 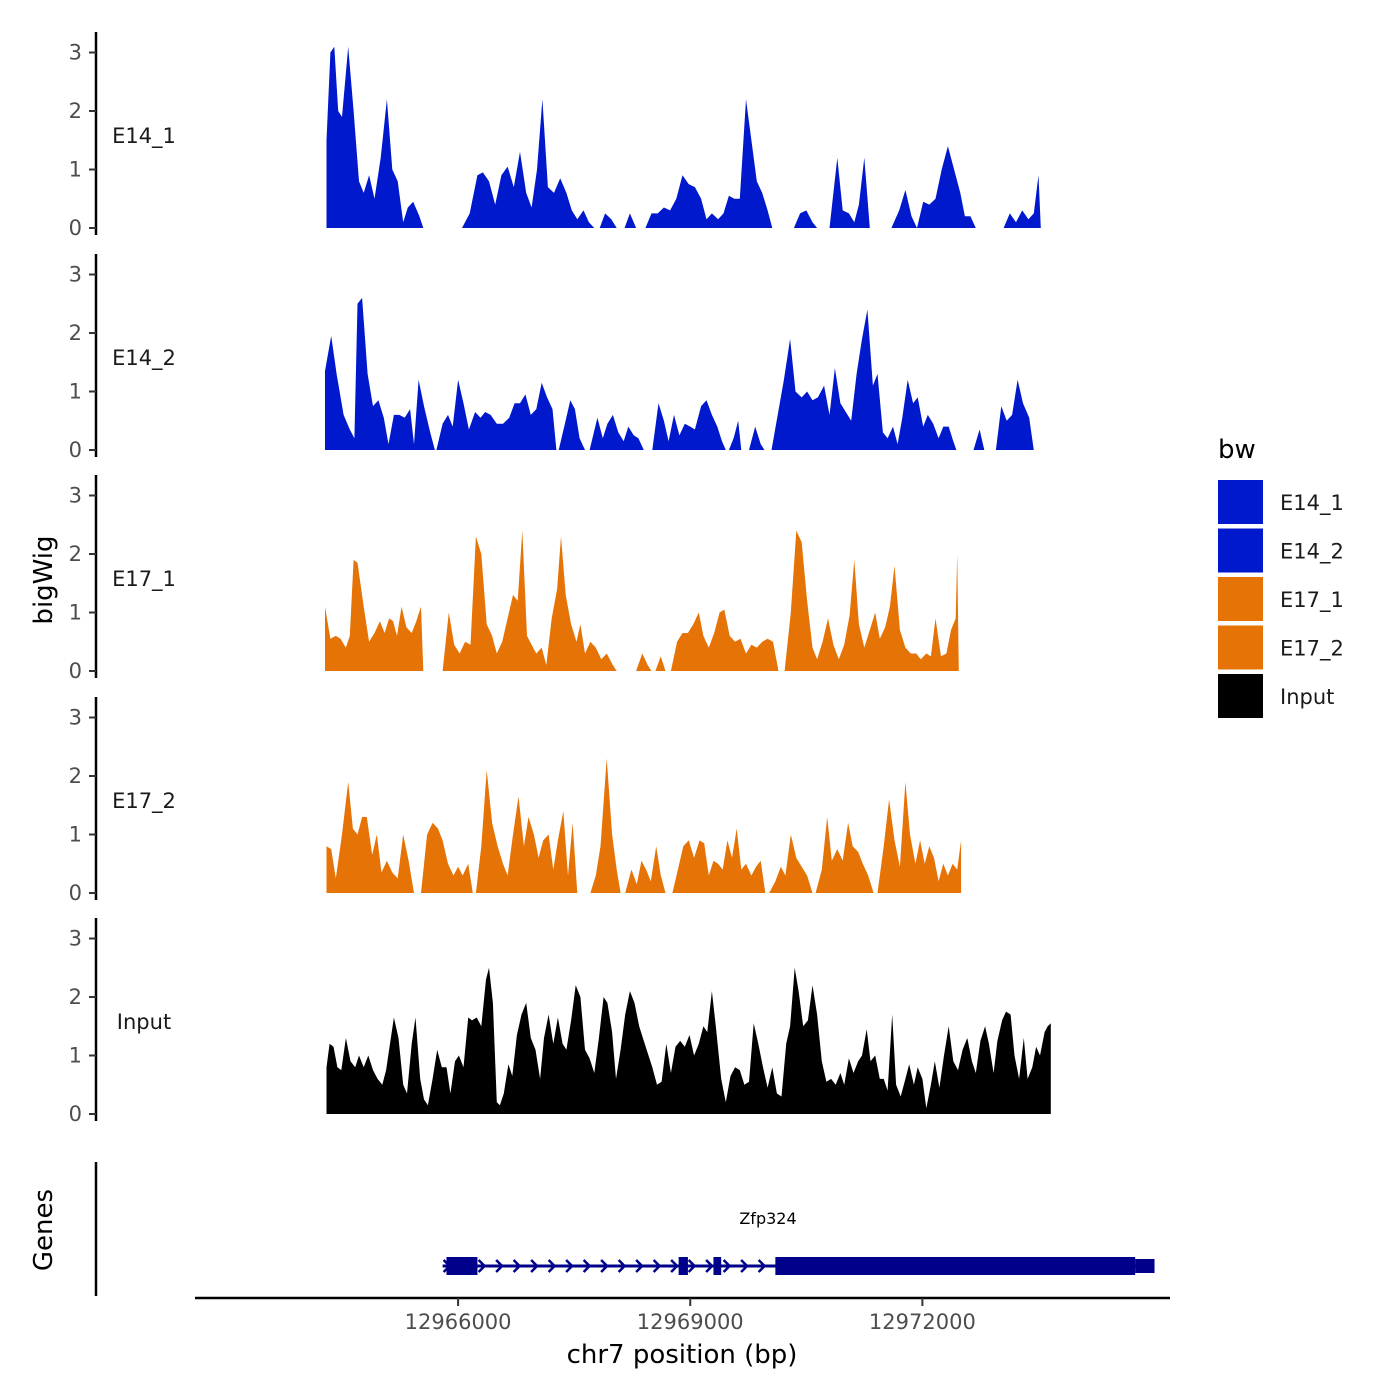 What do you see at coordinates (44, 1230) in the screenshot?
I see `gene-panel-title: Genes` at bounding box center [44, 1230].